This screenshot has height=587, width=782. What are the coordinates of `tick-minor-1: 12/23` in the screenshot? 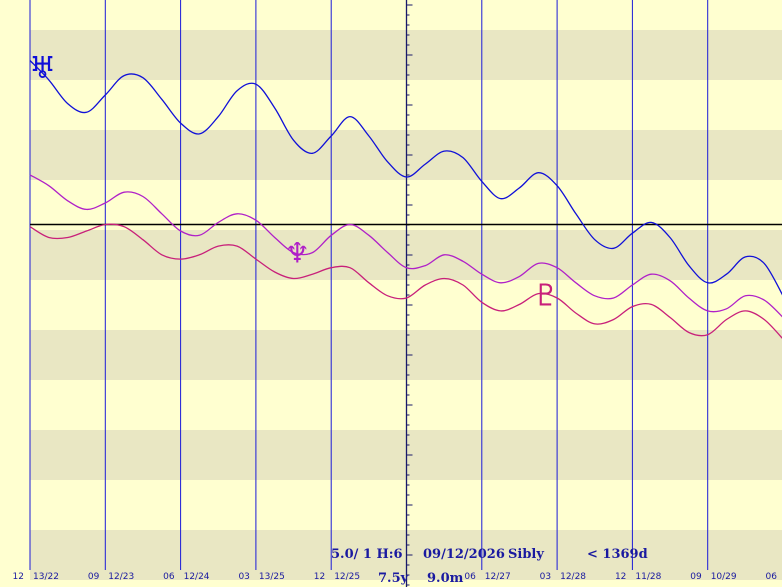 It's located at (121, 577).